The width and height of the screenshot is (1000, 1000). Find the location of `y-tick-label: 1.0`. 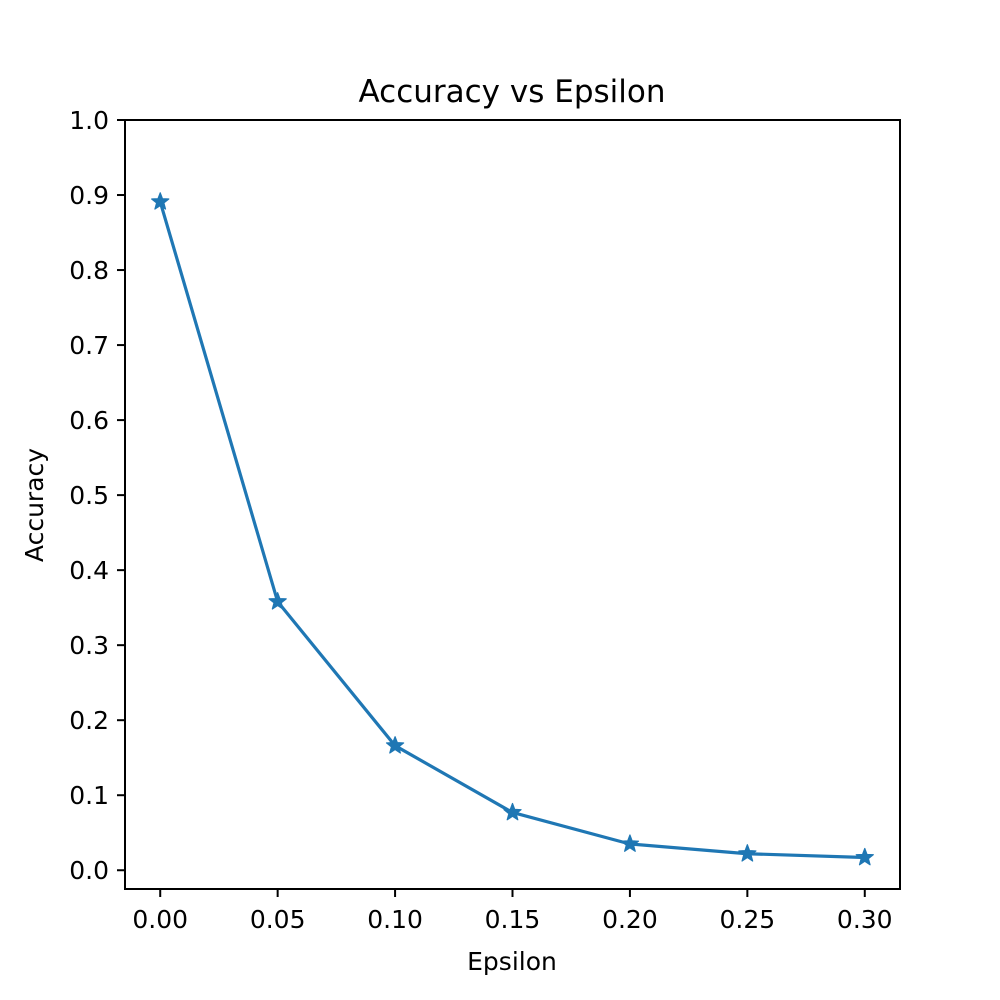

y-tick-label: 1.0 is located at coordinates (89, 120).